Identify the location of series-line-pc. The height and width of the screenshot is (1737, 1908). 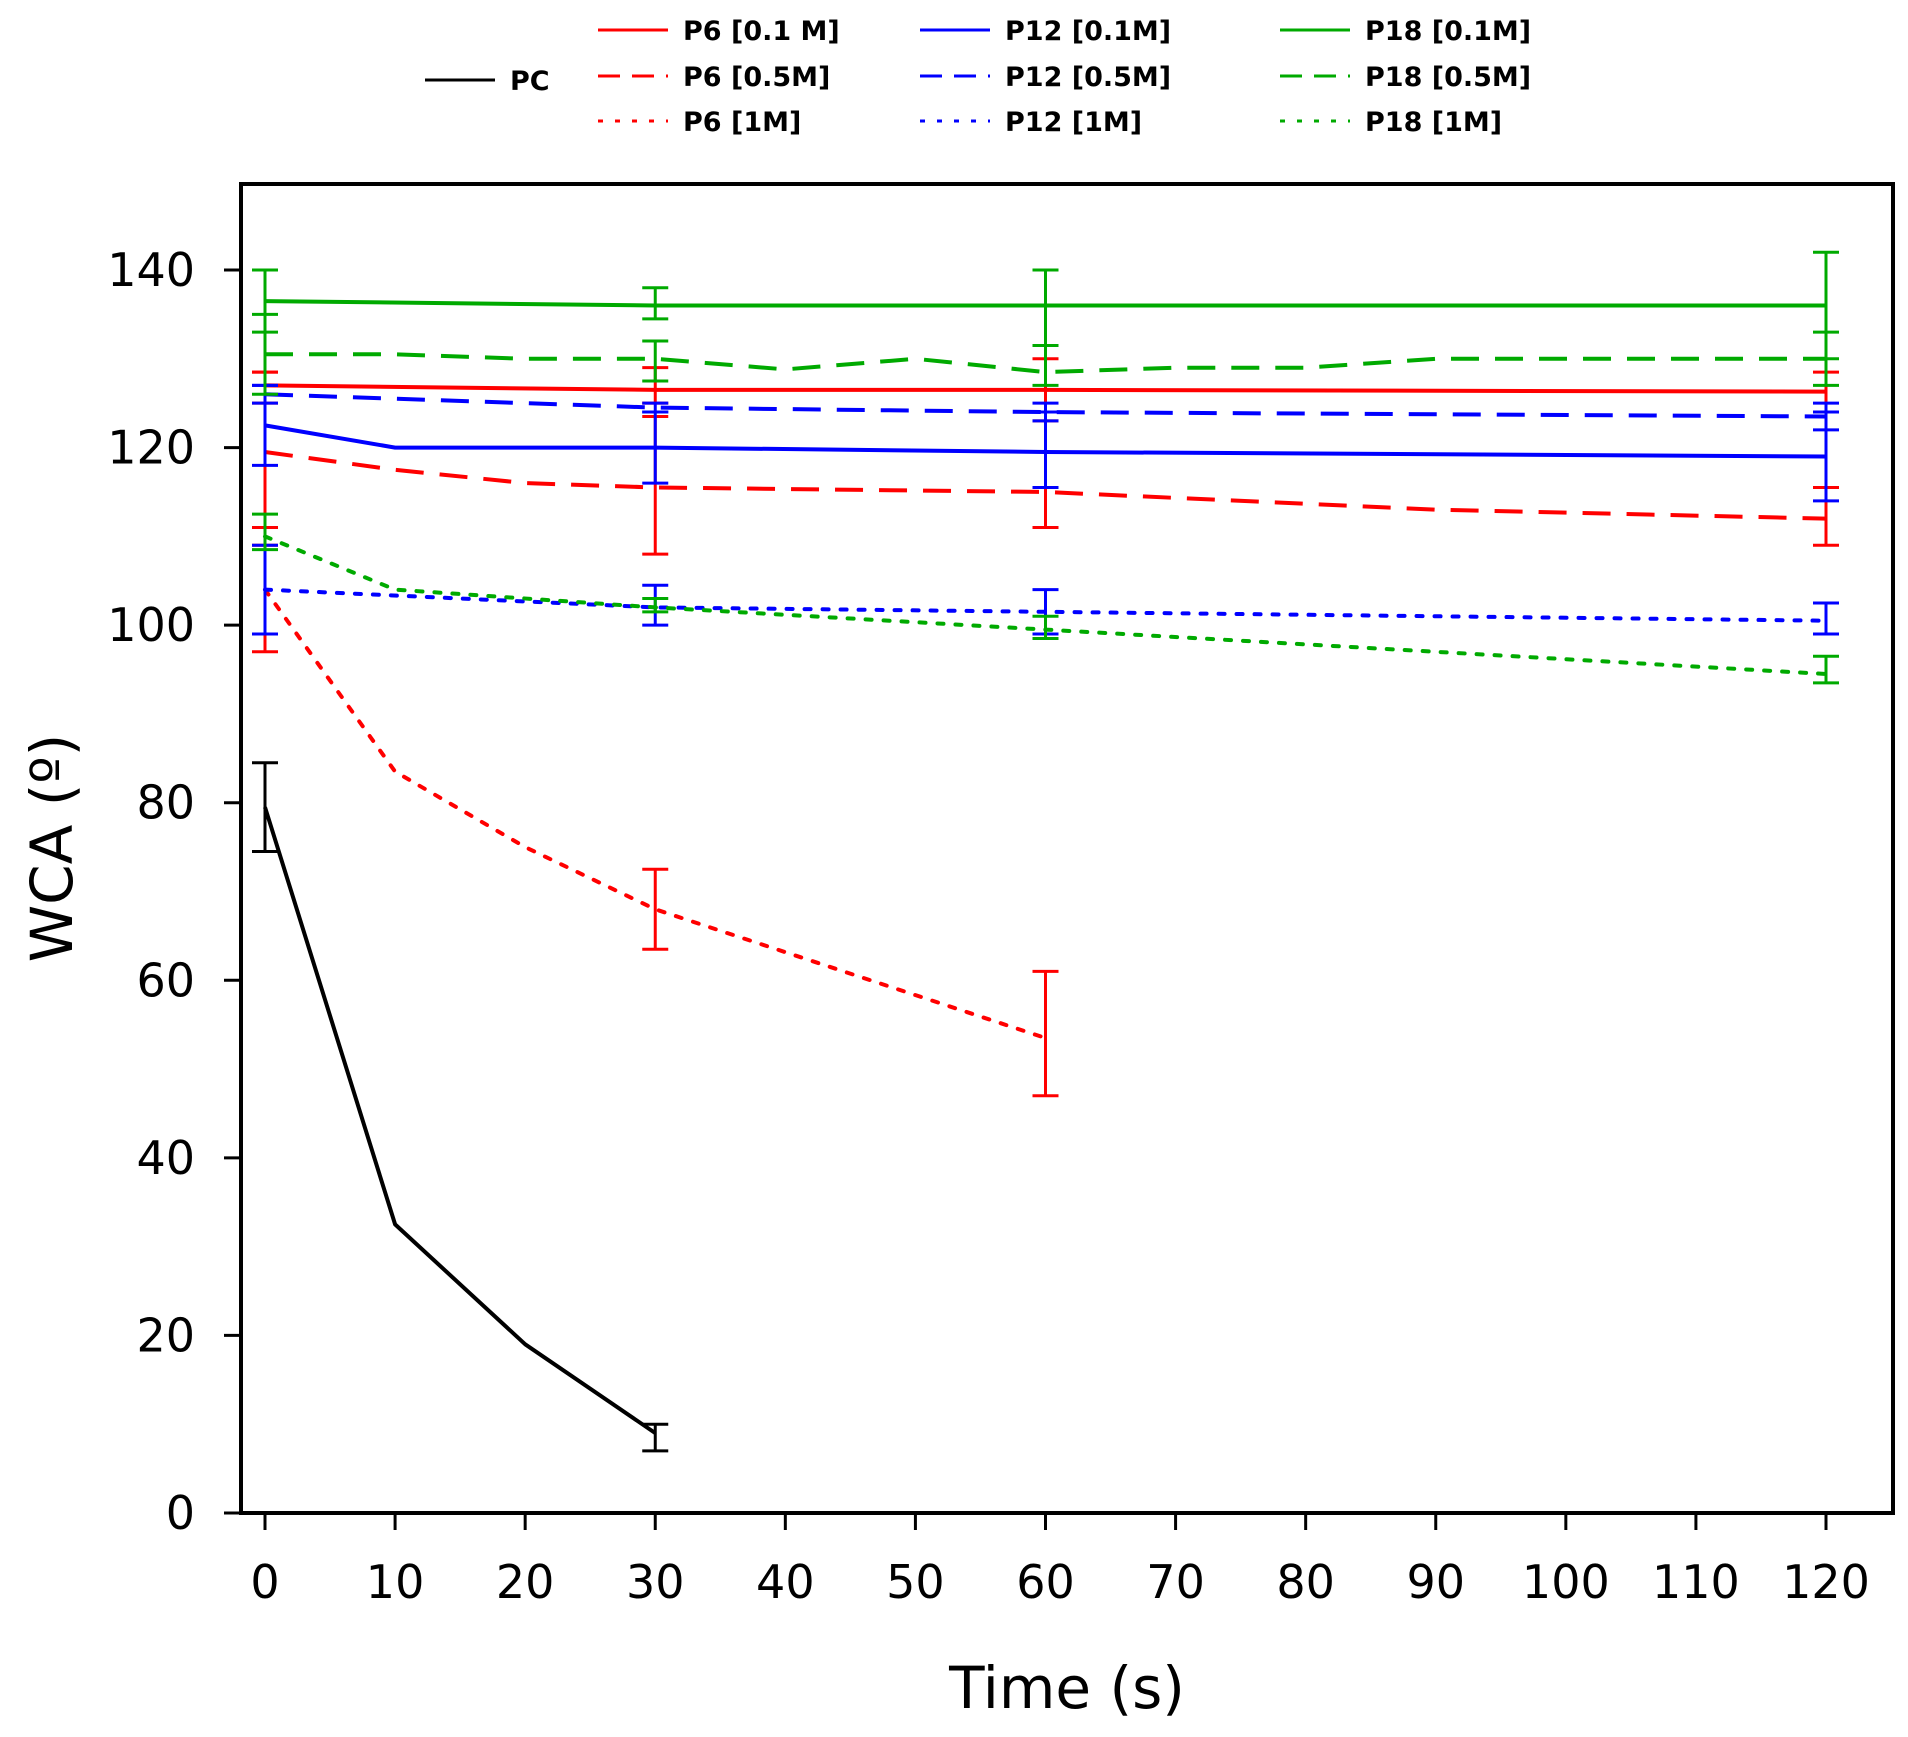
(460, 1120).